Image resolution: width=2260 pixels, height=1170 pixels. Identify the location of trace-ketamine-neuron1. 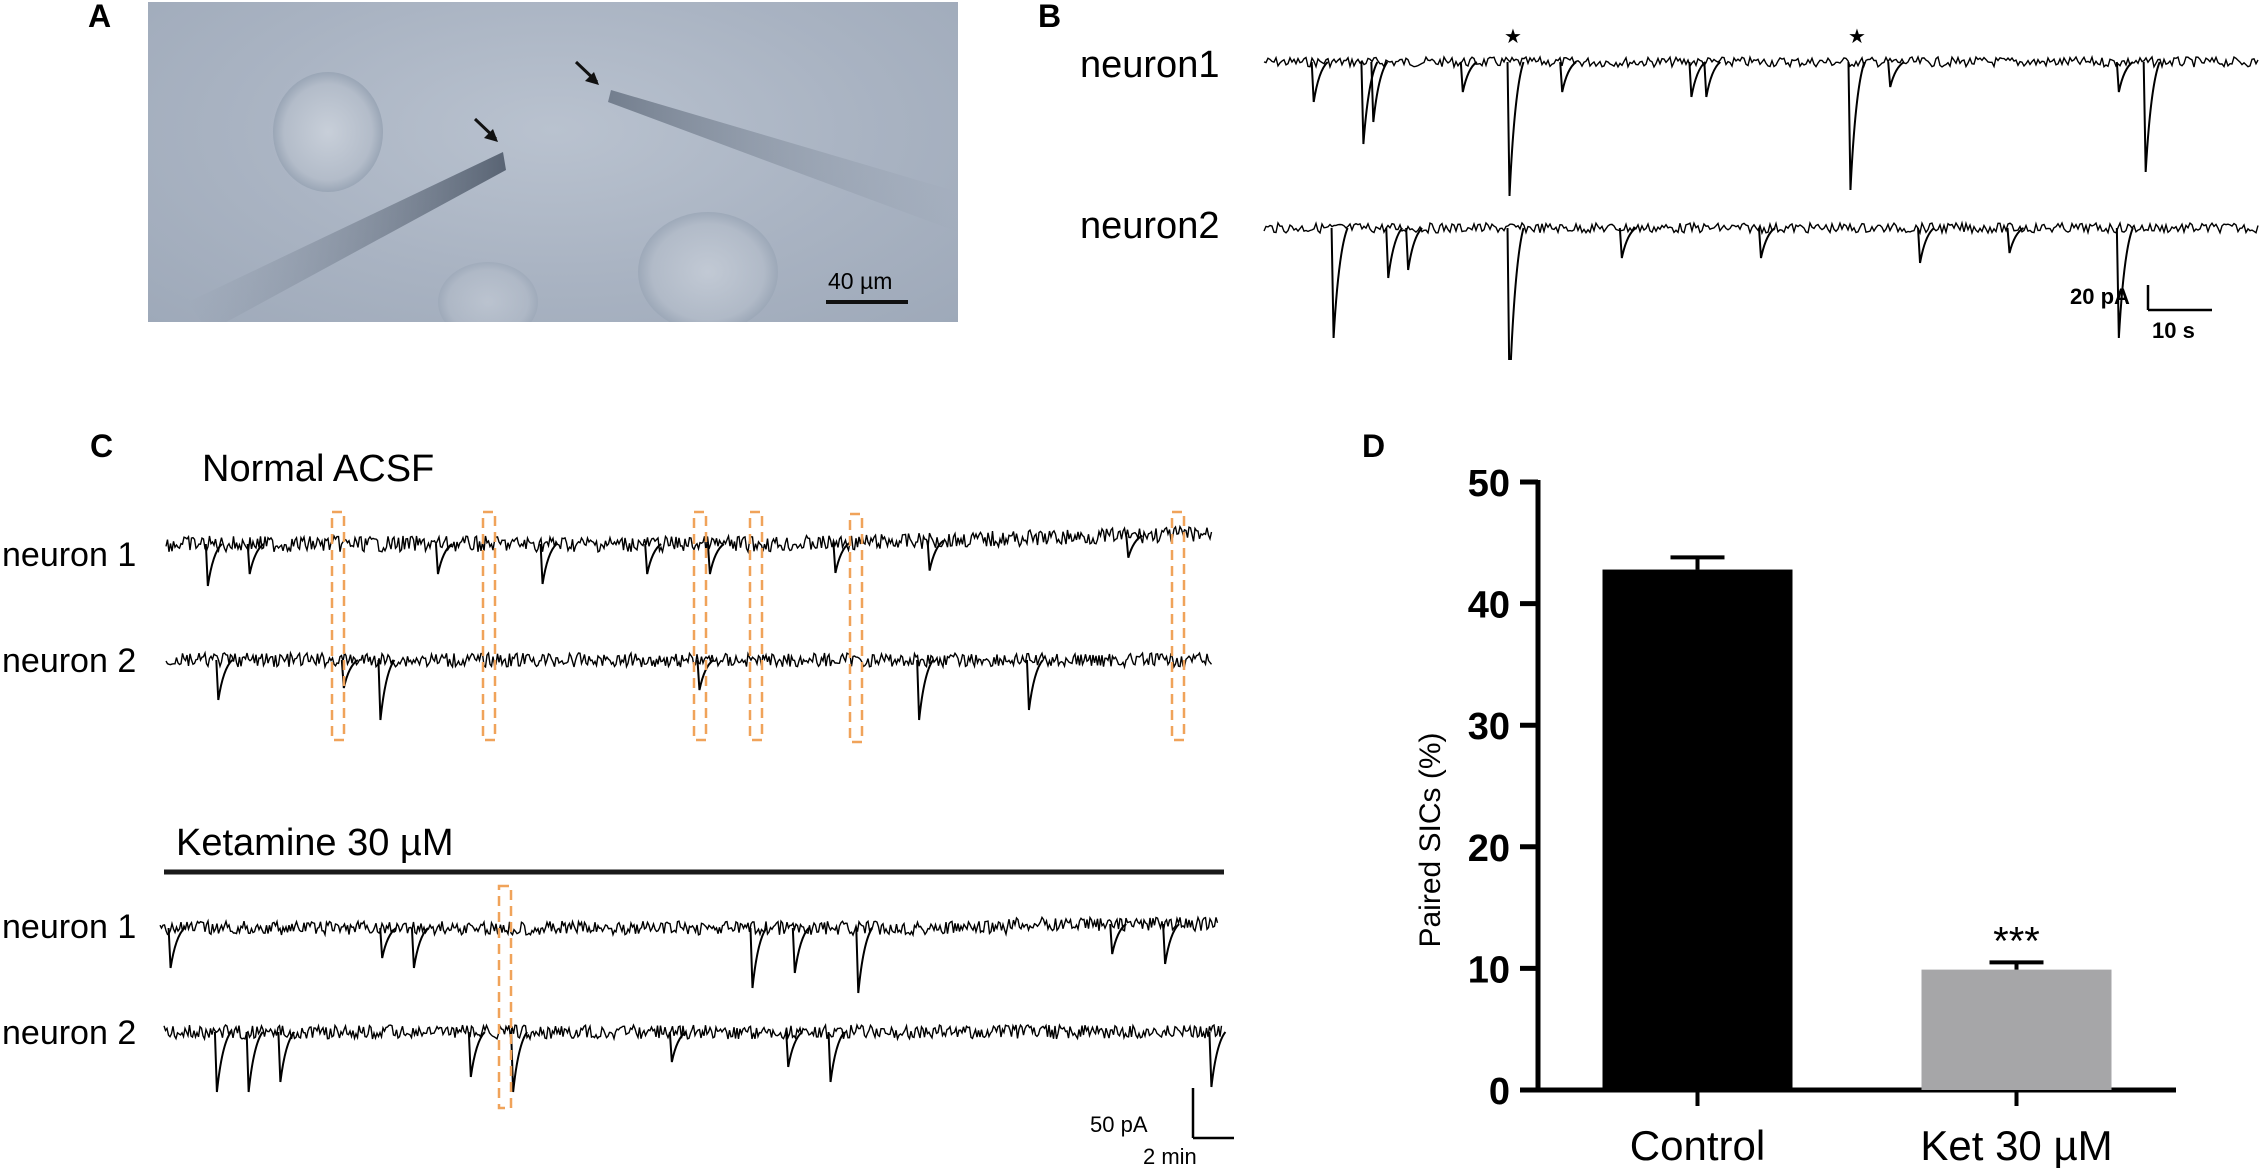
(689, 954).